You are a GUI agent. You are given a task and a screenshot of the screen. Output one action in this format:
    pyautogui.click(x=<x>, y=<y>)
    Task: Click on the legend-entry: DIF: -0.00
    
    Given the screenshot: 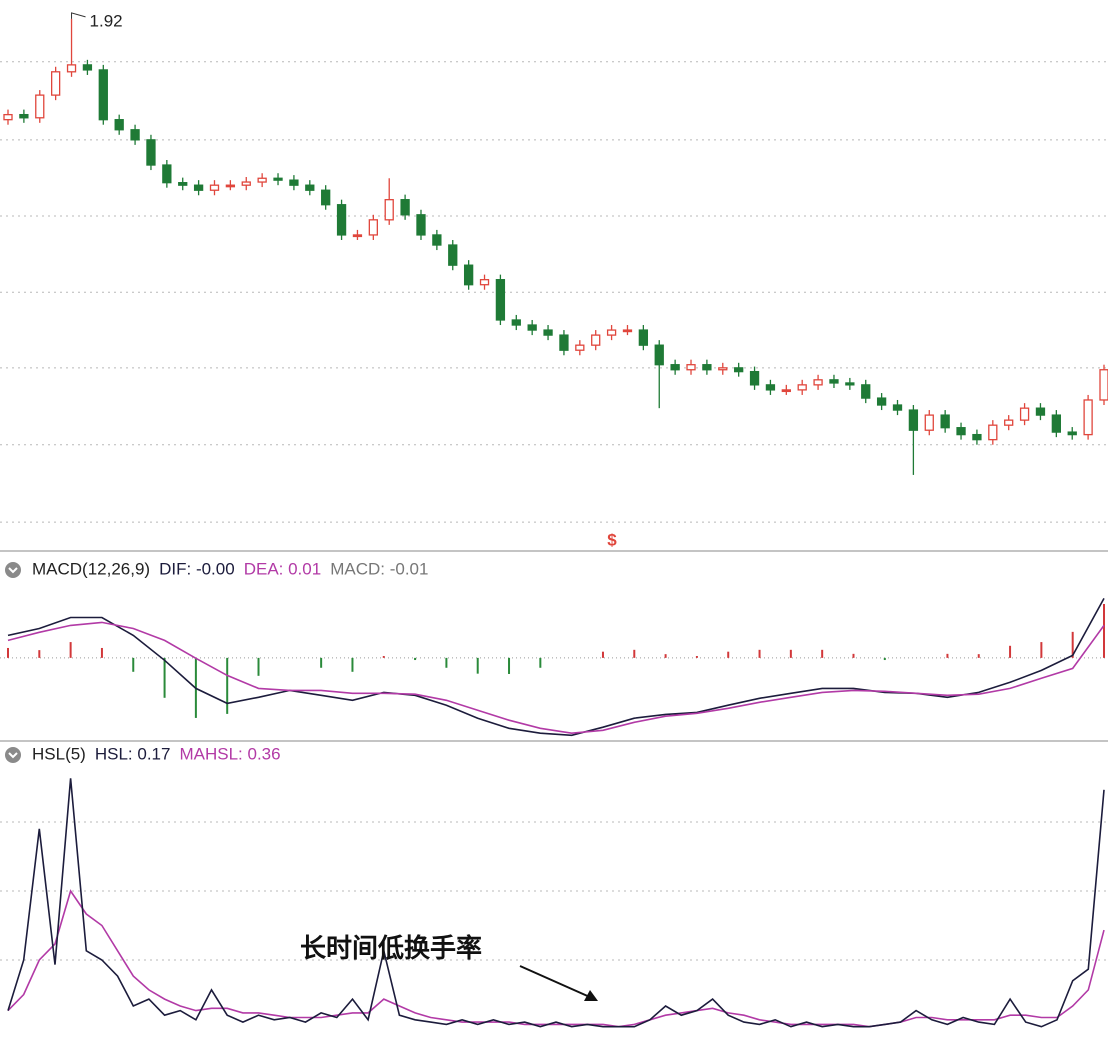 What is the action you would take?
    pyautogui.click(x=197, y=568)
    